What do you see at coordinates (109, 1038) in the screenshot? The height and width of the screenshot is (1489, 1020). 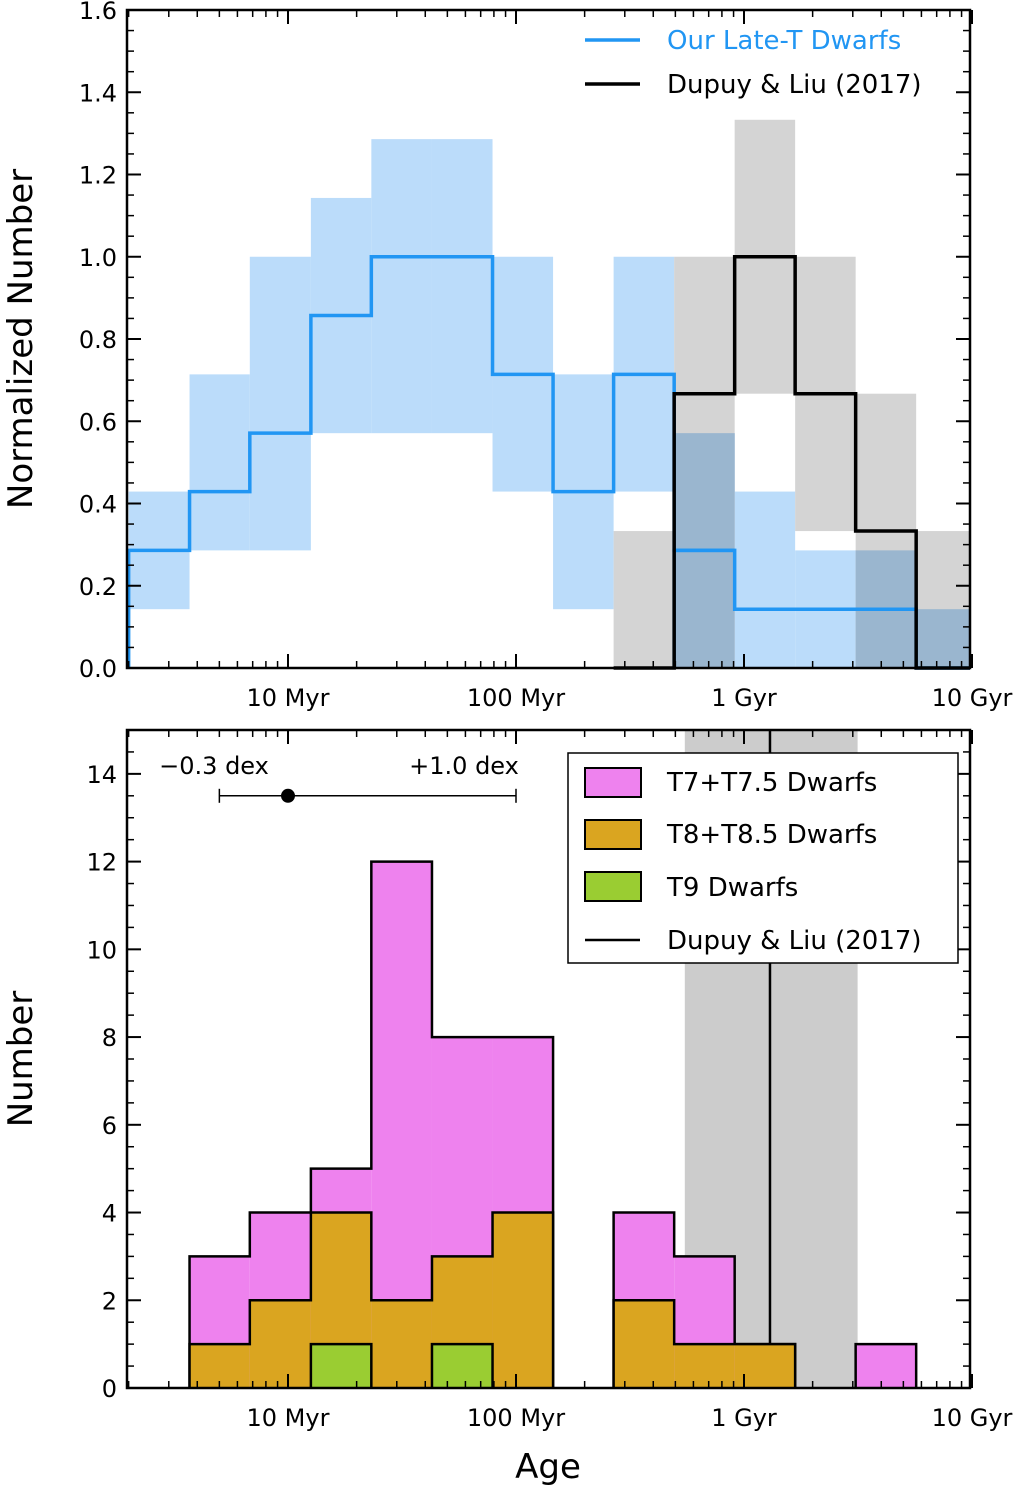 I see `y-tick-label: 8` at bounding box center [109, 1038].